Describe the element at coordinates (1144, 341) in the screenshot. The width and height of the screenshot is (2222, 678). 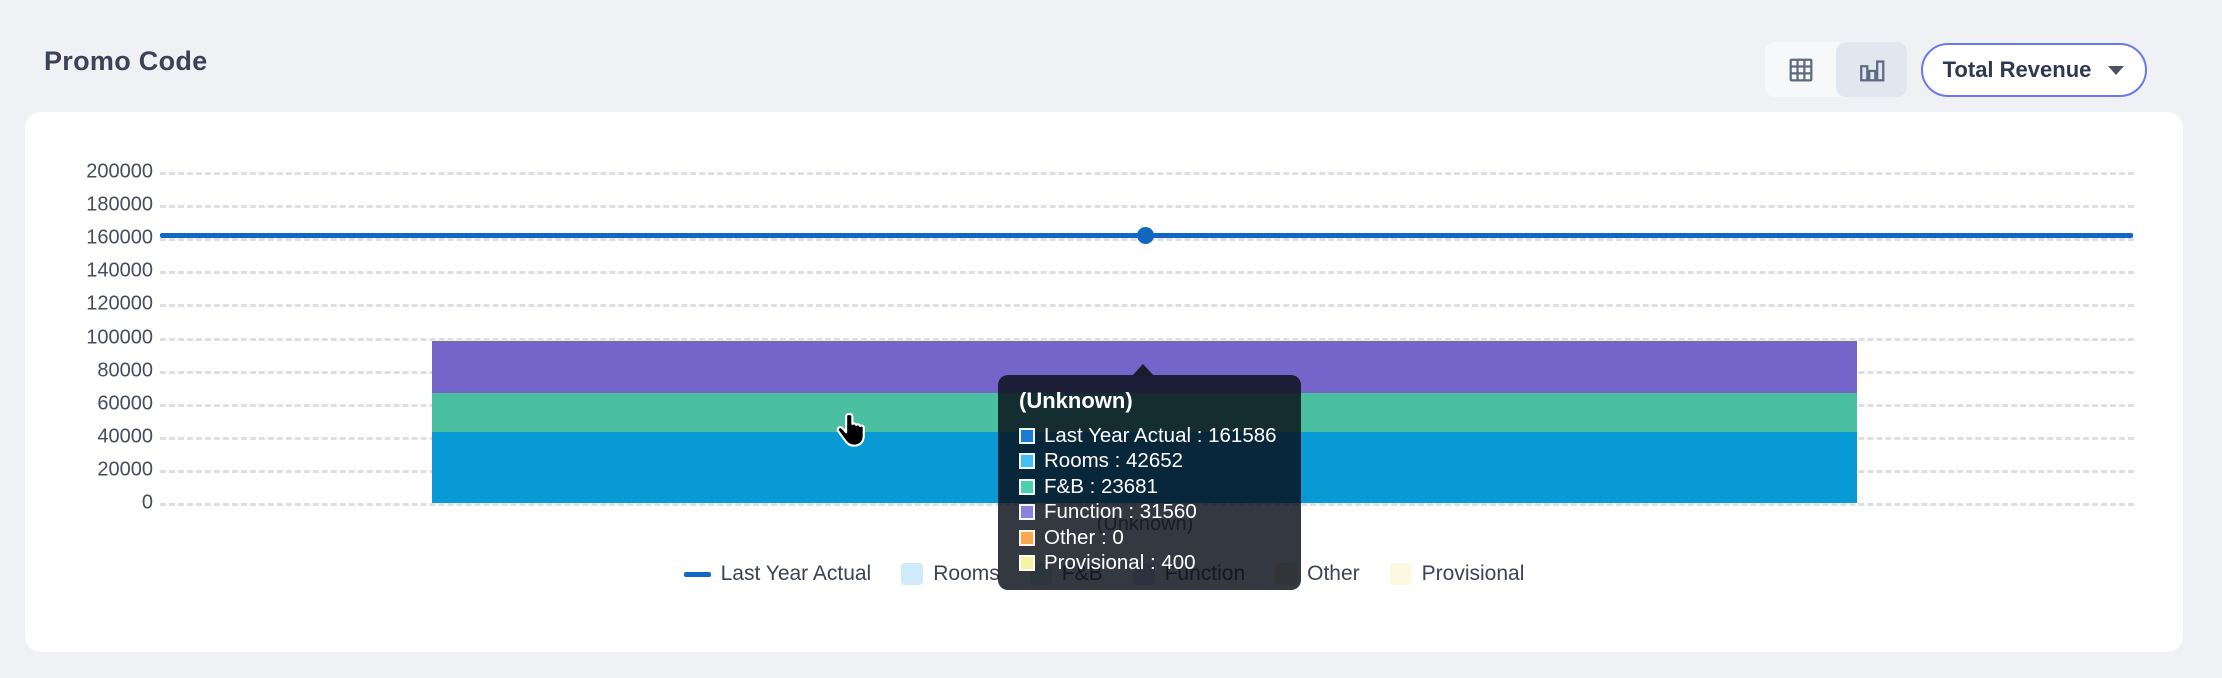
I see `bar-segment-provisional` at that location.